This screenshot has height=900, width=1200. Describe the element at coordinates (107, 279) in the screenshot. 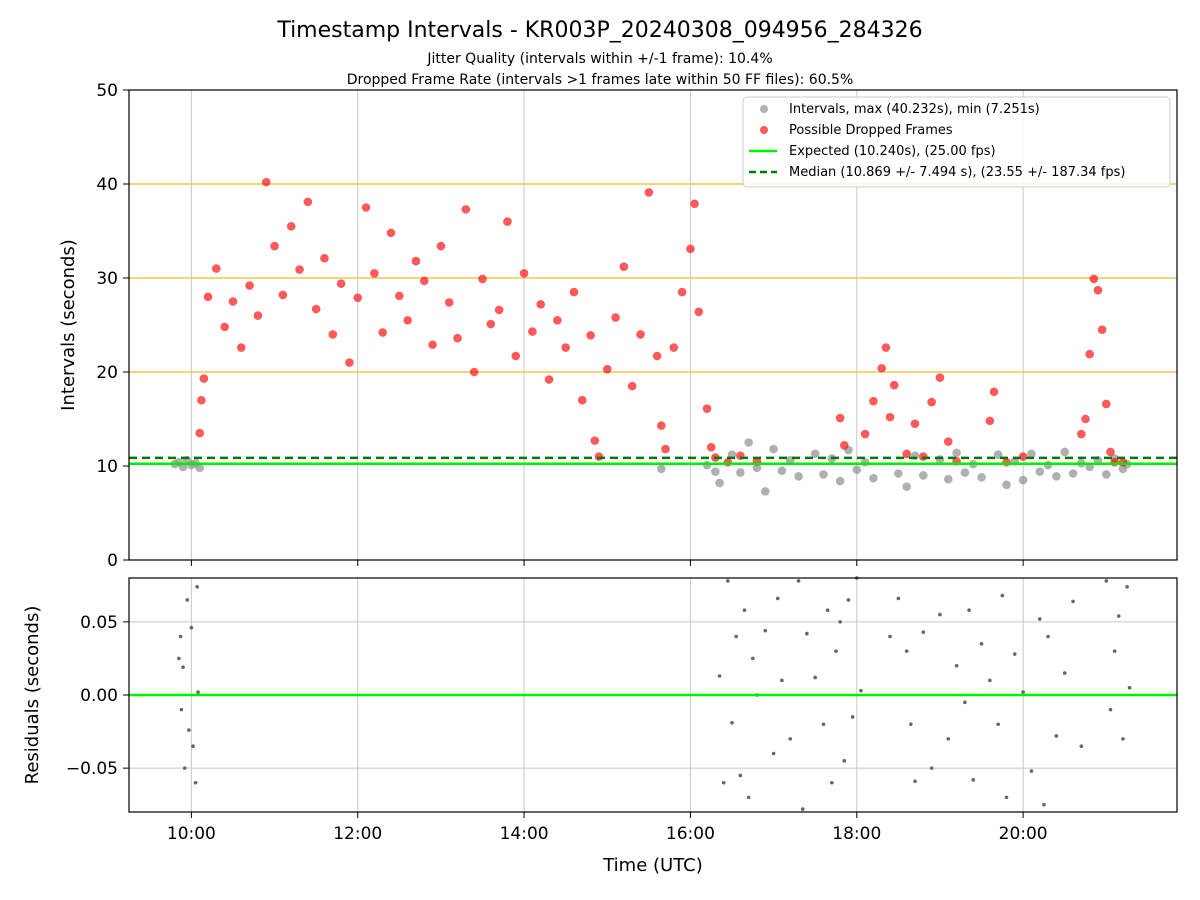

I see `intervals-ytick-label: 30` at that location.